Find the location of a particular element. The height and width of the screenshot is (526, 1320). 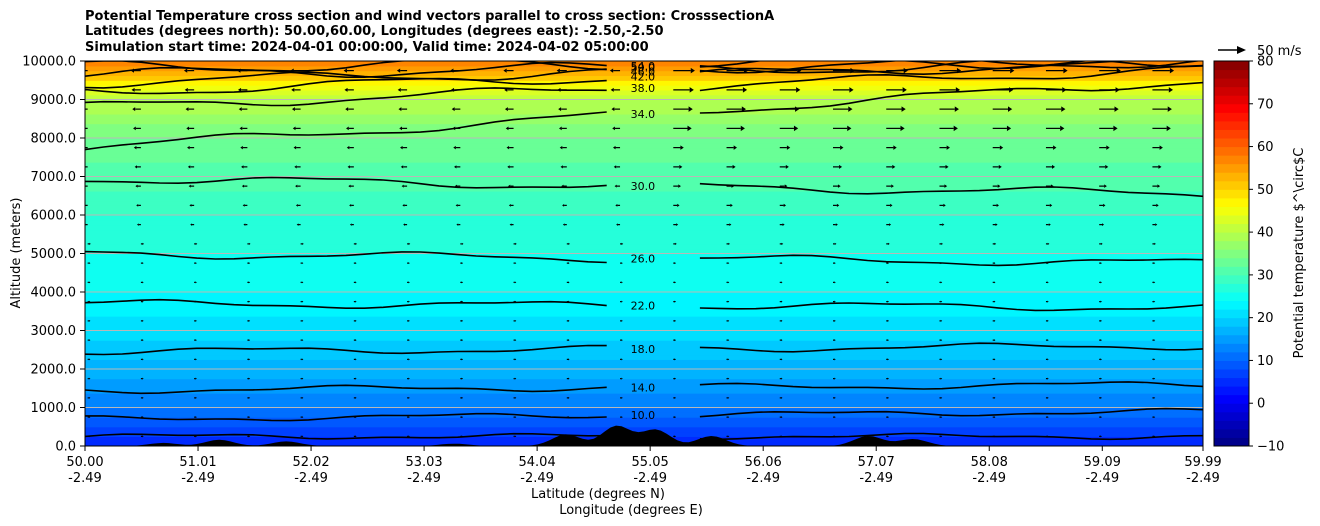

contour-label: 14.0 is located at coordinates (643, 387).